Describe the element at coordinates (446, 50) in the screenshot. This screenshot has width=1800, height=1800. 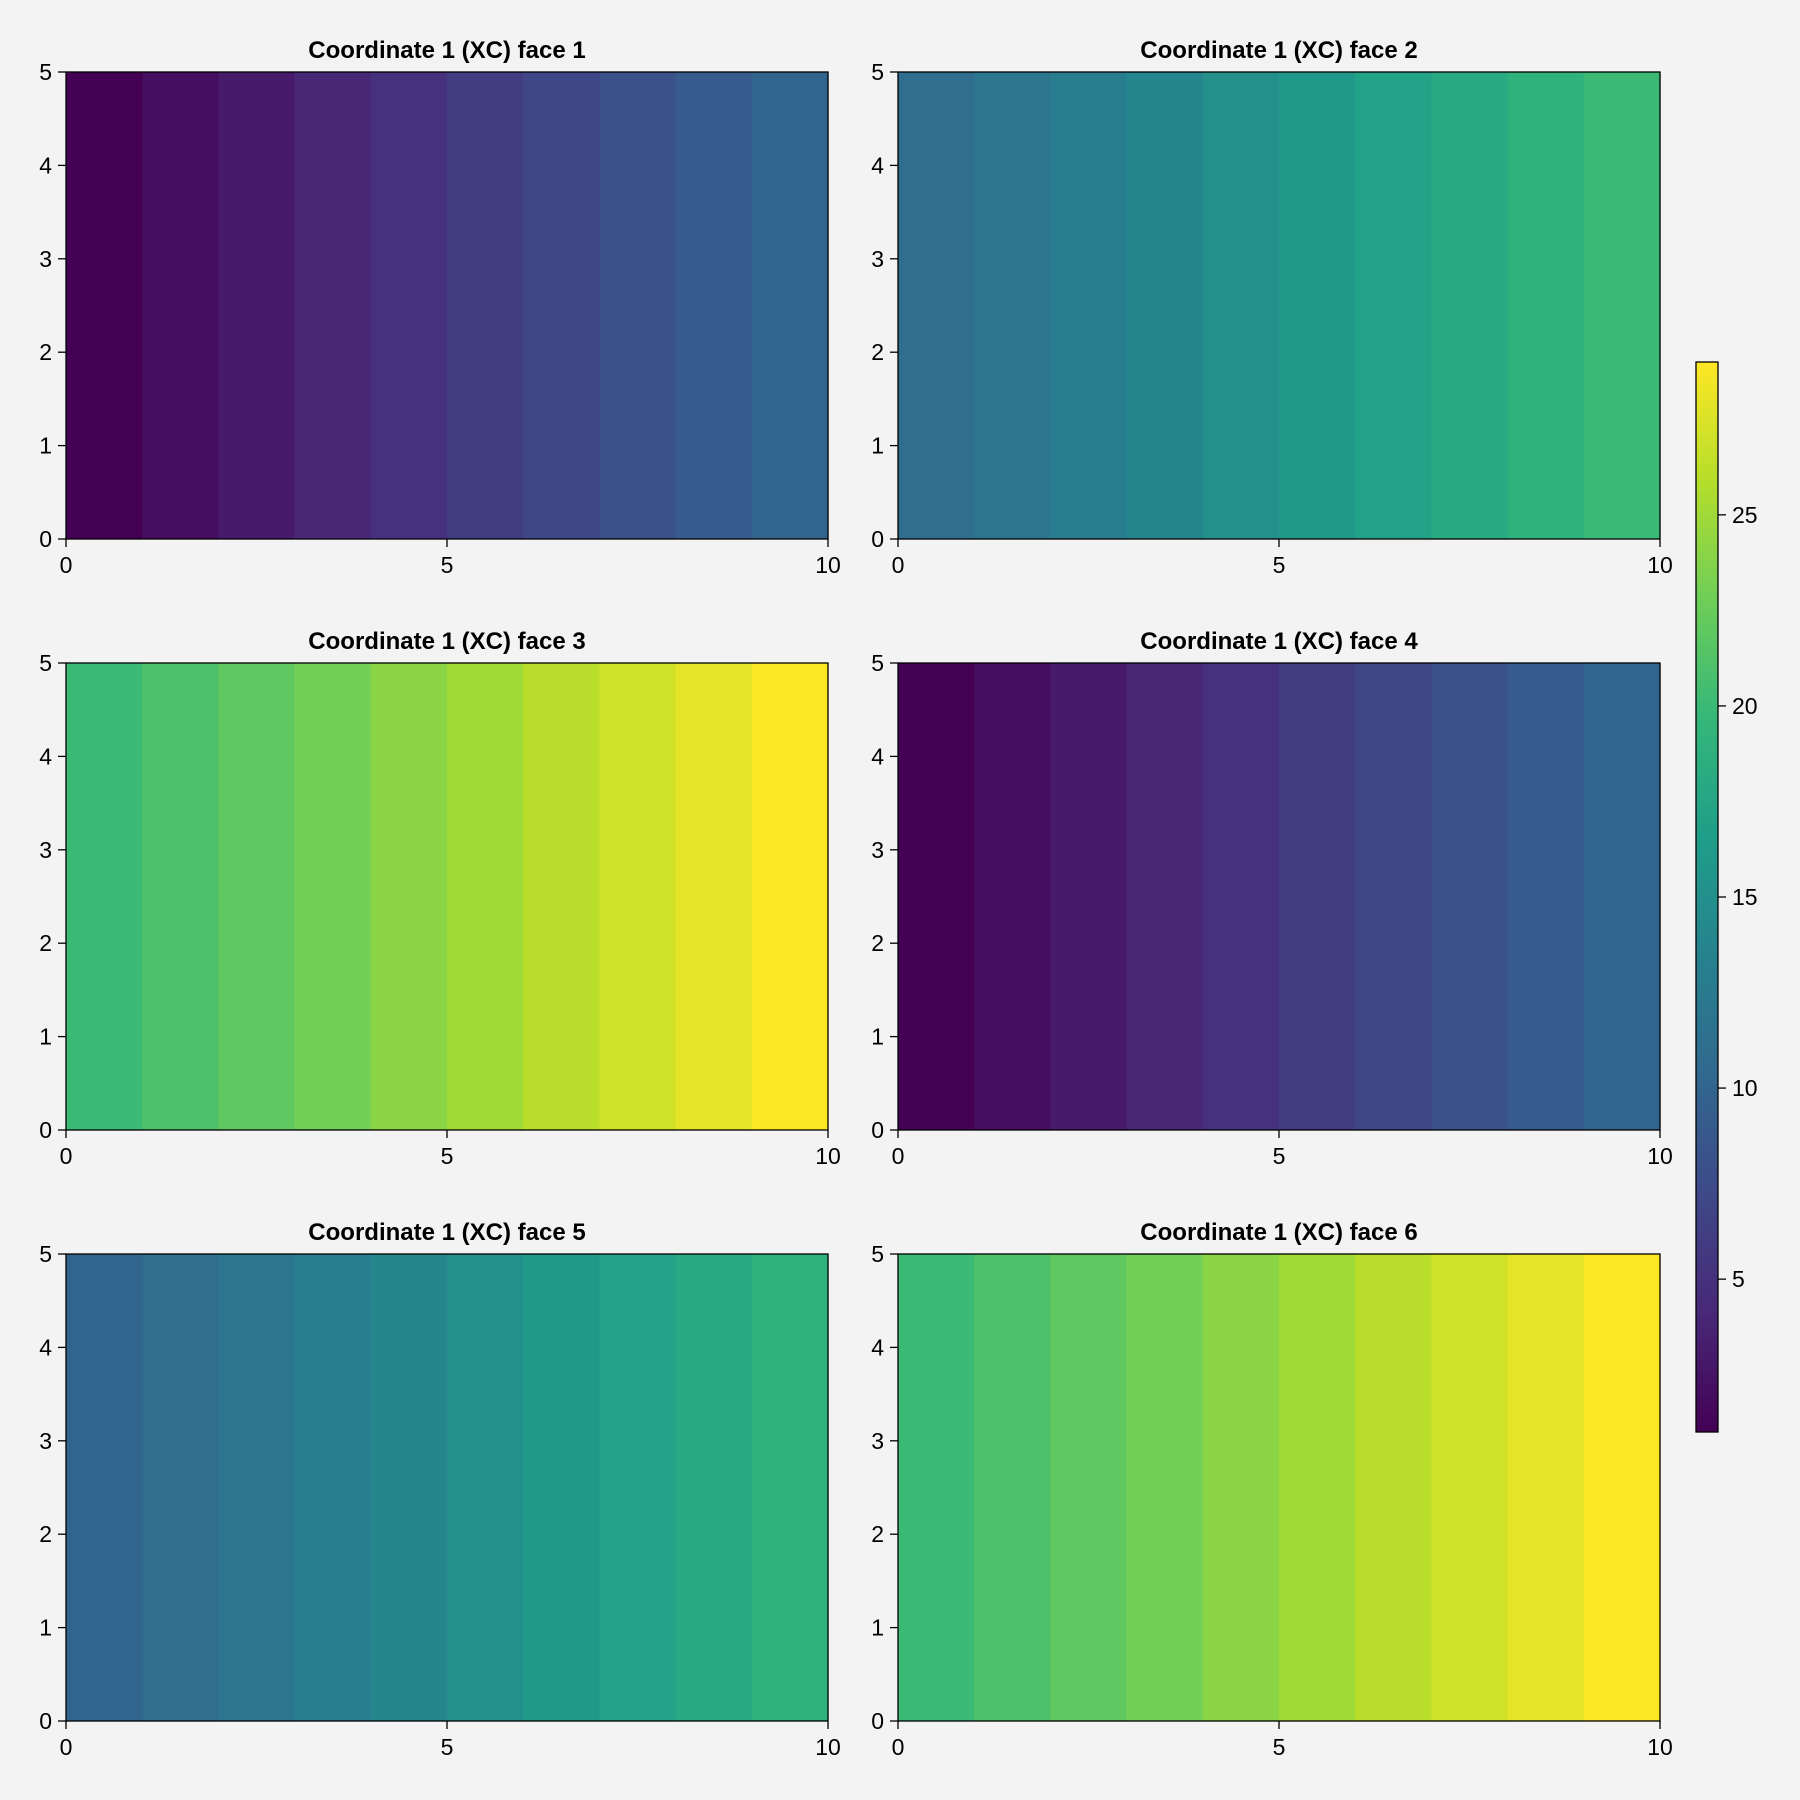
I see `plot-title: Coordinate 1 (XC) face 1` at that location.